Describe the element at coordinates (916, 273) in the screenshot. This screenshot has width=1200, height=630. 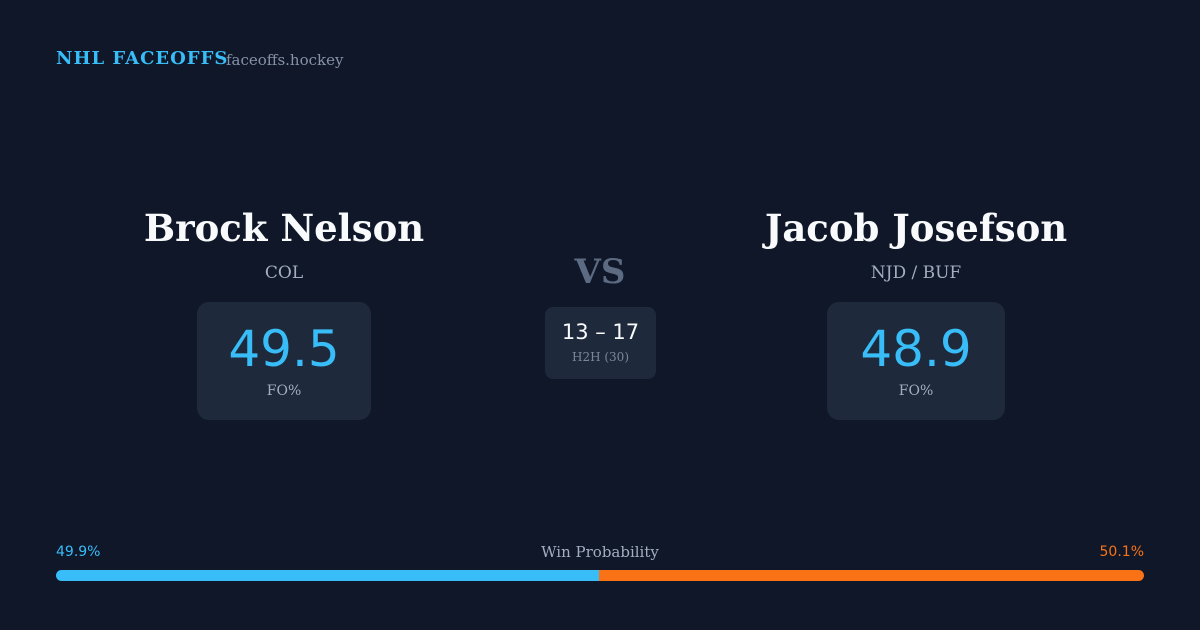
I see `player-team: NJD / BUF` at that location.